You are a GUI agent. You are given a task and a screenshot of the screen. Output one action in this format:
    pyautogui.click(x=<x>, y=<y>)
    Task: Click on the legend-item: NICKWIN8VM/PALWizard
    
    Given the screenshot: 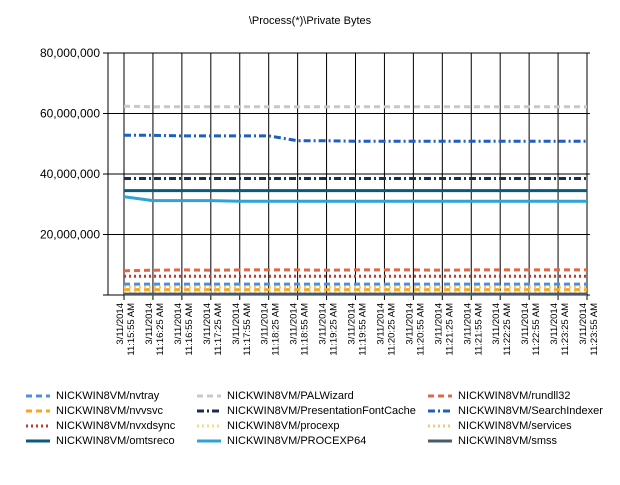 What is the action you would take?
    pyautogui.click(x=275, y=395)
    